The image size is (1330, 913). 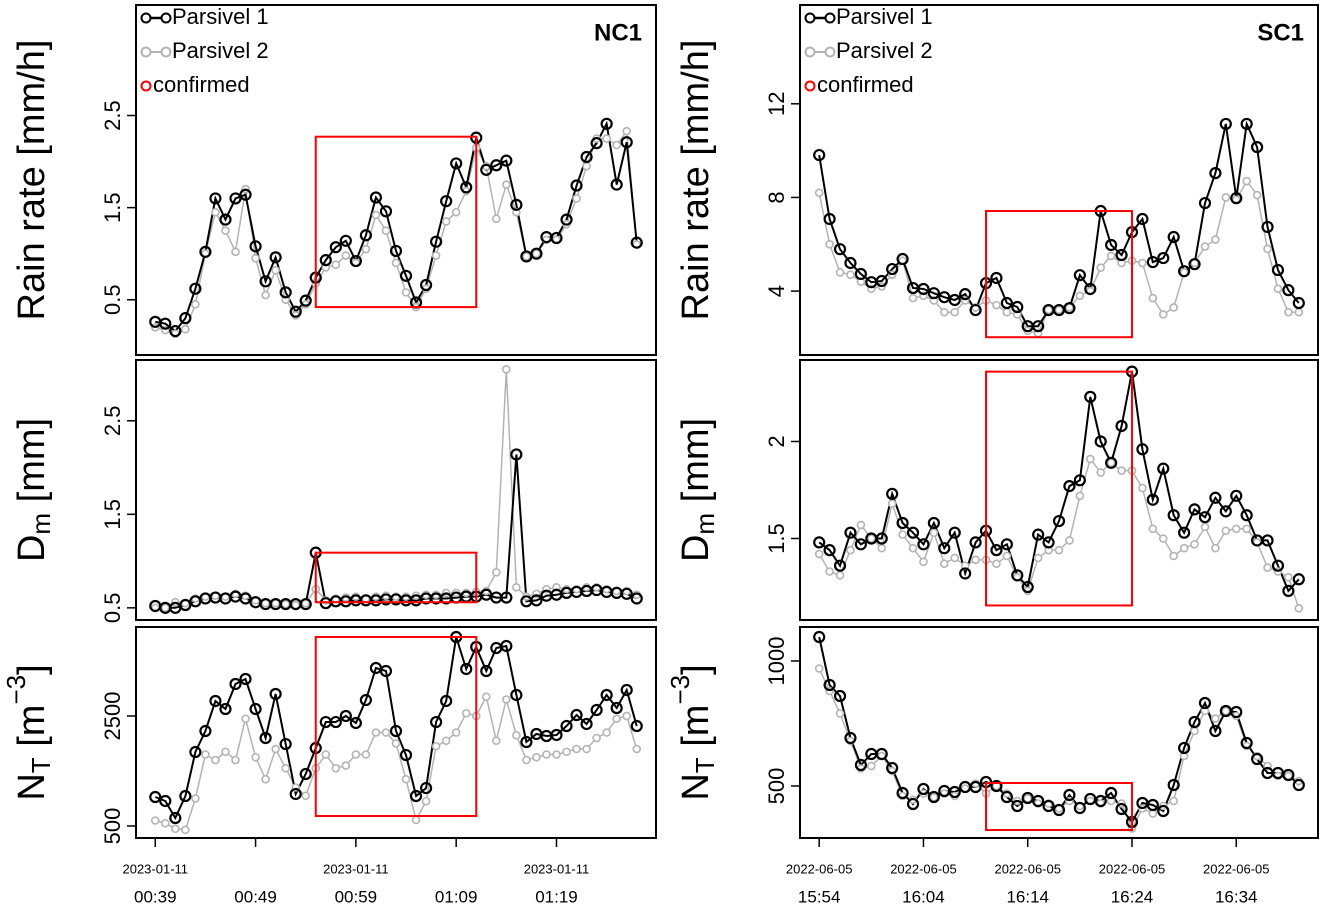 I want to click on y-axis-label-part: Rain rate [mm/h], so click(x=32, y=180).